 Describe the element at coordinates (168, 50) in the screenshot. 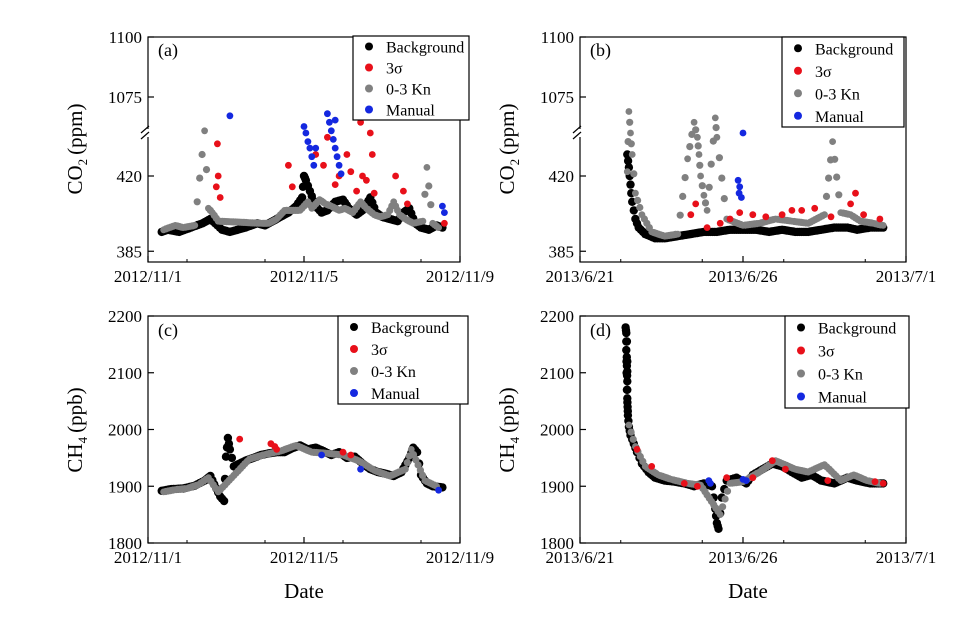

I see `panel-label: (a)` at that location.